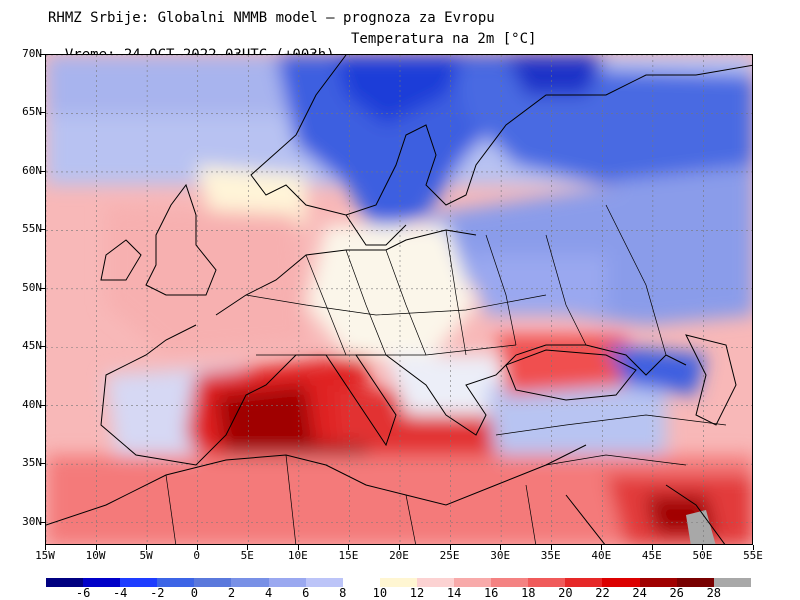 Image resolution: width=800 pixels, height=600 pixels. What do you see at coordinates (348, 555) in the screenshot?
I see `lon-label: 15E` at bounding box center [348, 555].